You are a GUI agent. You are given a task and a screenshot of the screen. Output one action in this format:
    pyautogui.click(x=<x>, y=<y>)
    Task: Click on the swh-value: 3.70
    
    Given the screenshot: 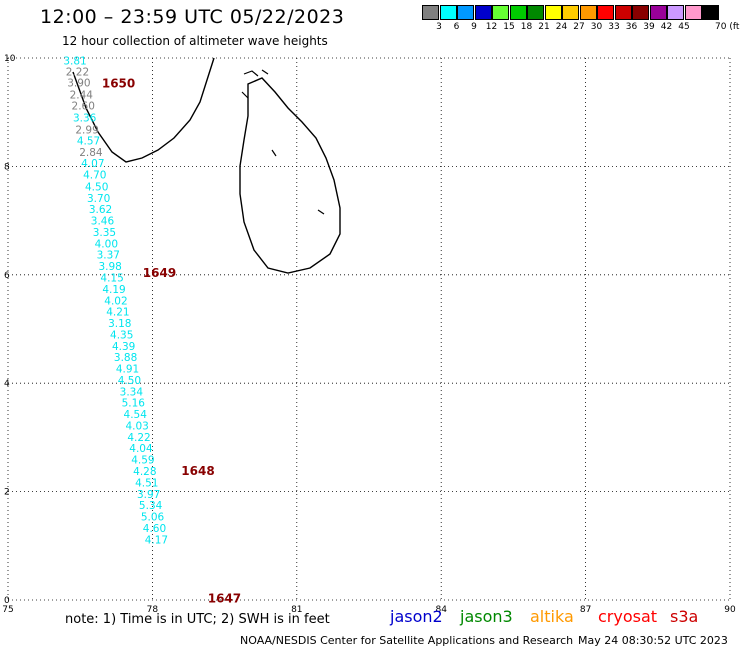 What is the action you would take?
    pyautogui.click(x=98, y=199)
    